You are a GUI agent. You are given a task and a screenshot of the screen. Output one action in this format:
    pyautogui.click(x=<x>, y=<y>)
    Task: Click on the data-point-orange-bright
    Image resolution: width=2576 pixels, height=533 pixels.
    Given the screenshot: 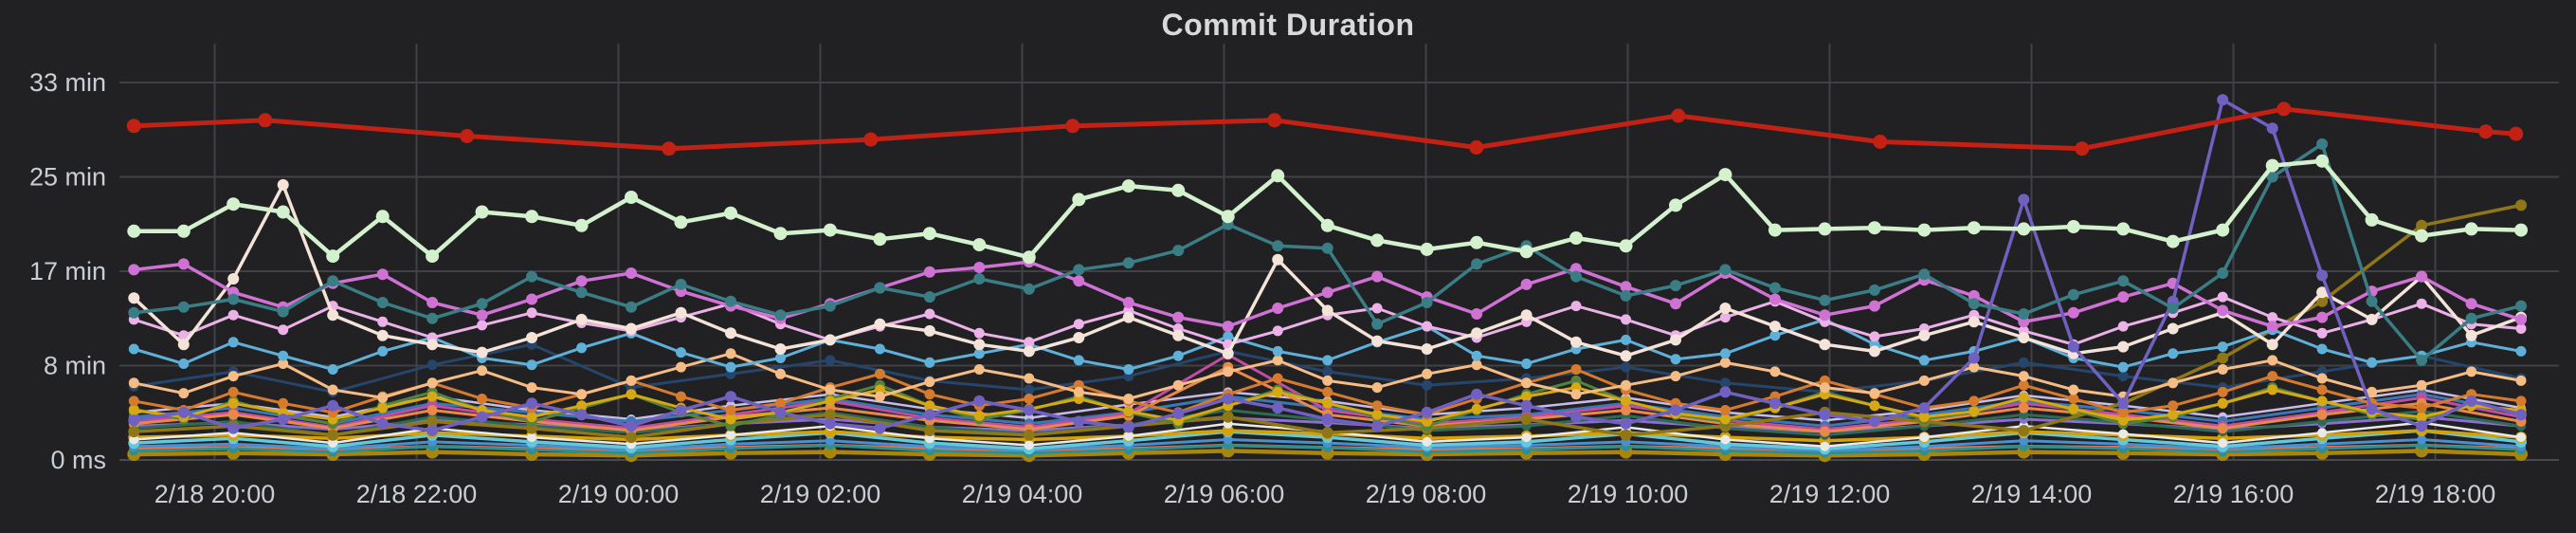 What is the action you would take?
    pyautogui.click(x=2322, y=414)
    